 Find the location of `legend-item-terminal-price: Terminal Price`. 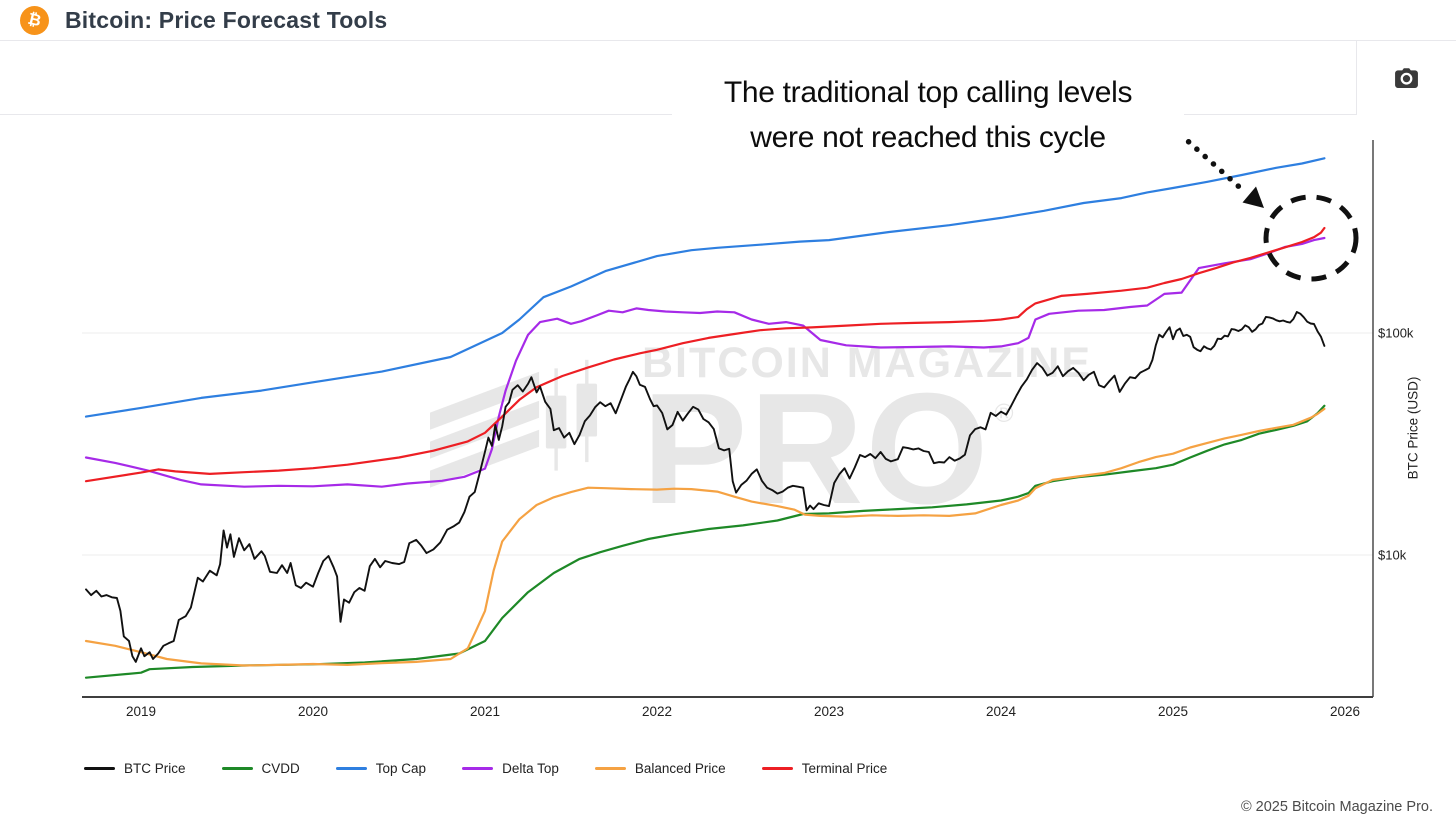

legend-item-terminal-price: Terminal Price is located at coordinates (824, 768).